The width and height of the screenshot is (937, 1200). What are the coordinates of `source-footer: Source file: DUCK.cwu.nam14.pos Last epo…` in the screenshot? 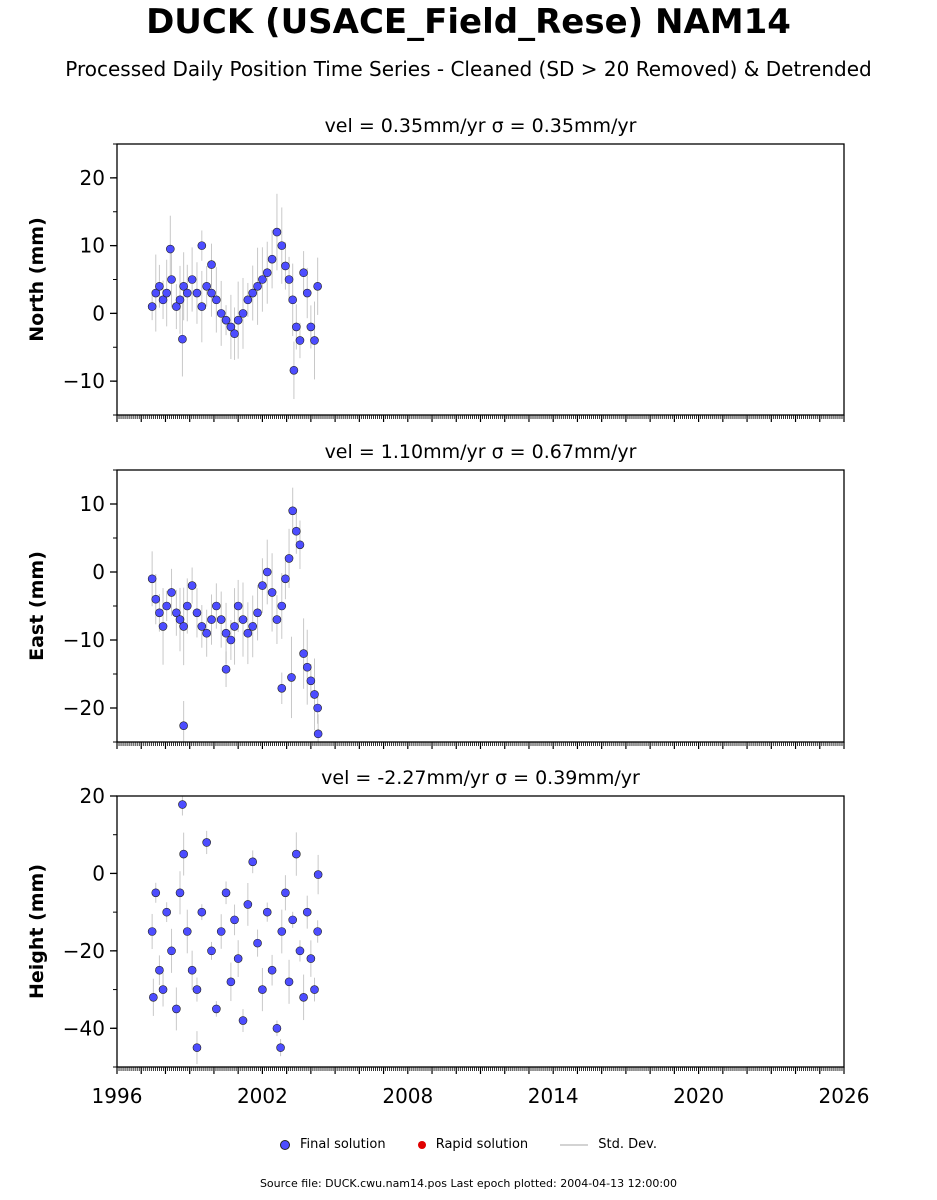 It's located at (468, 1183).